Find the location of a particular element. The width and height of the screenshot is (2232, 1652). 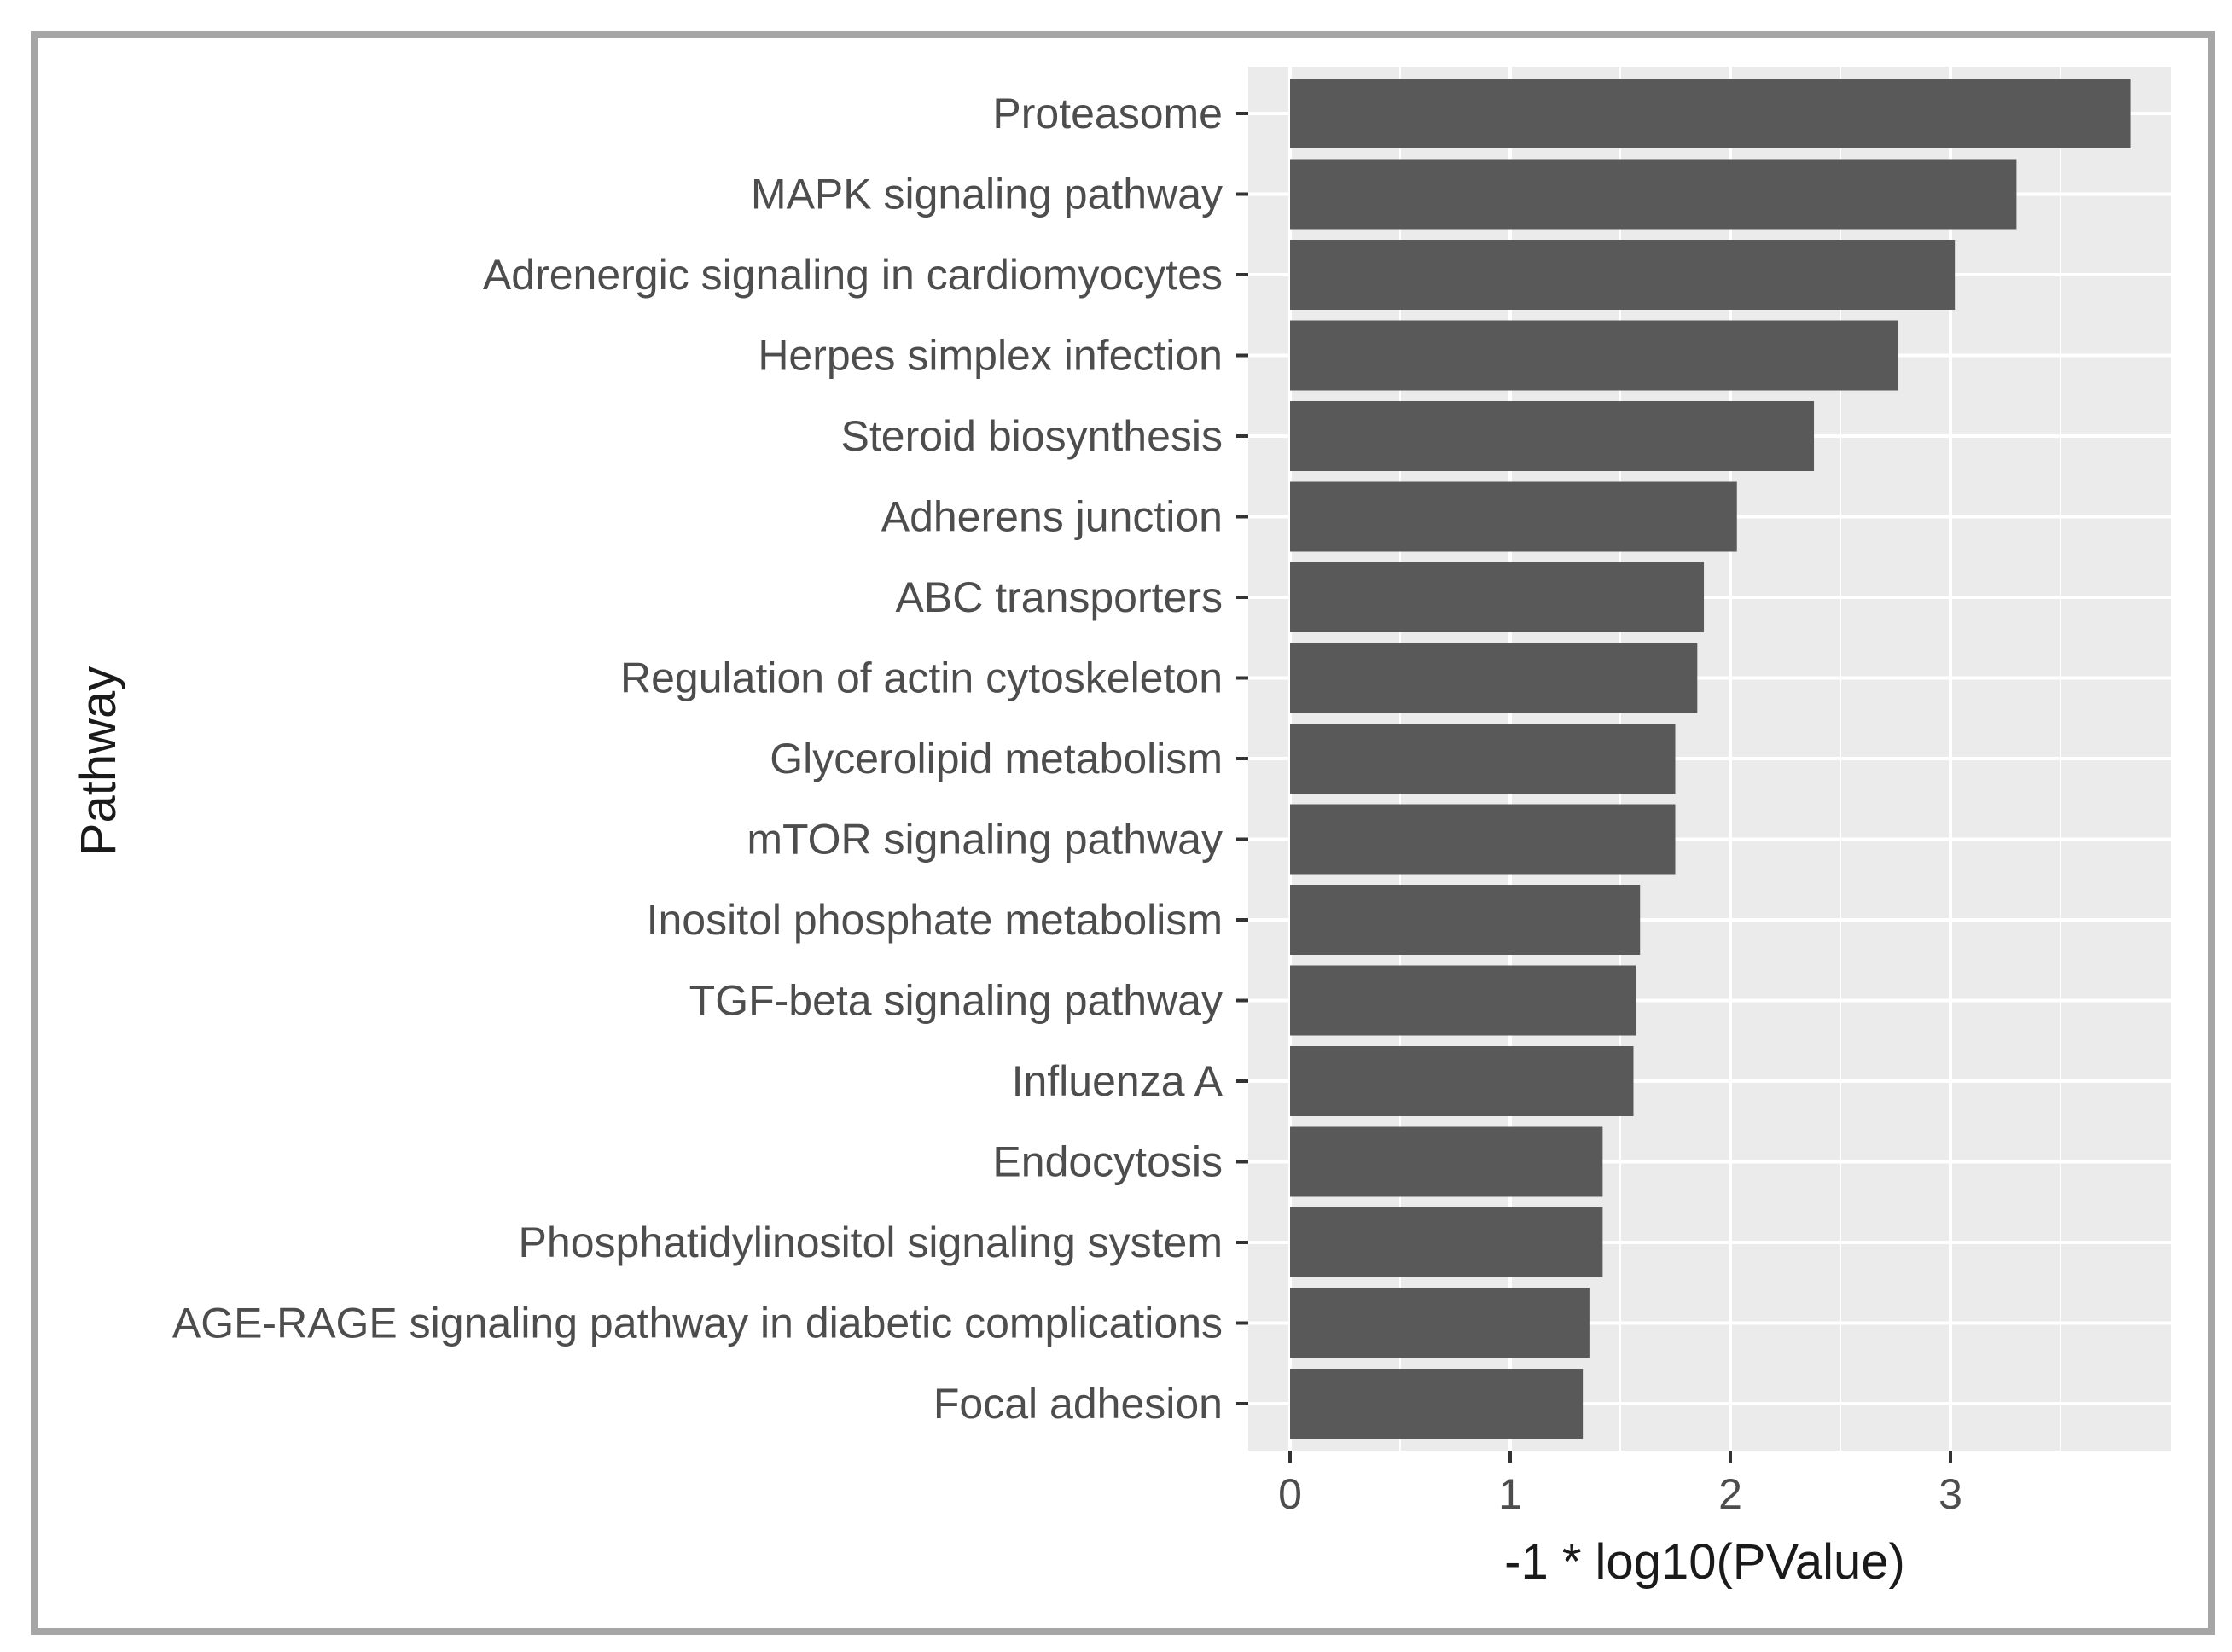

y-tick-label: Phosphatidylinositol signaling system is located at coordinates (871, 1242).